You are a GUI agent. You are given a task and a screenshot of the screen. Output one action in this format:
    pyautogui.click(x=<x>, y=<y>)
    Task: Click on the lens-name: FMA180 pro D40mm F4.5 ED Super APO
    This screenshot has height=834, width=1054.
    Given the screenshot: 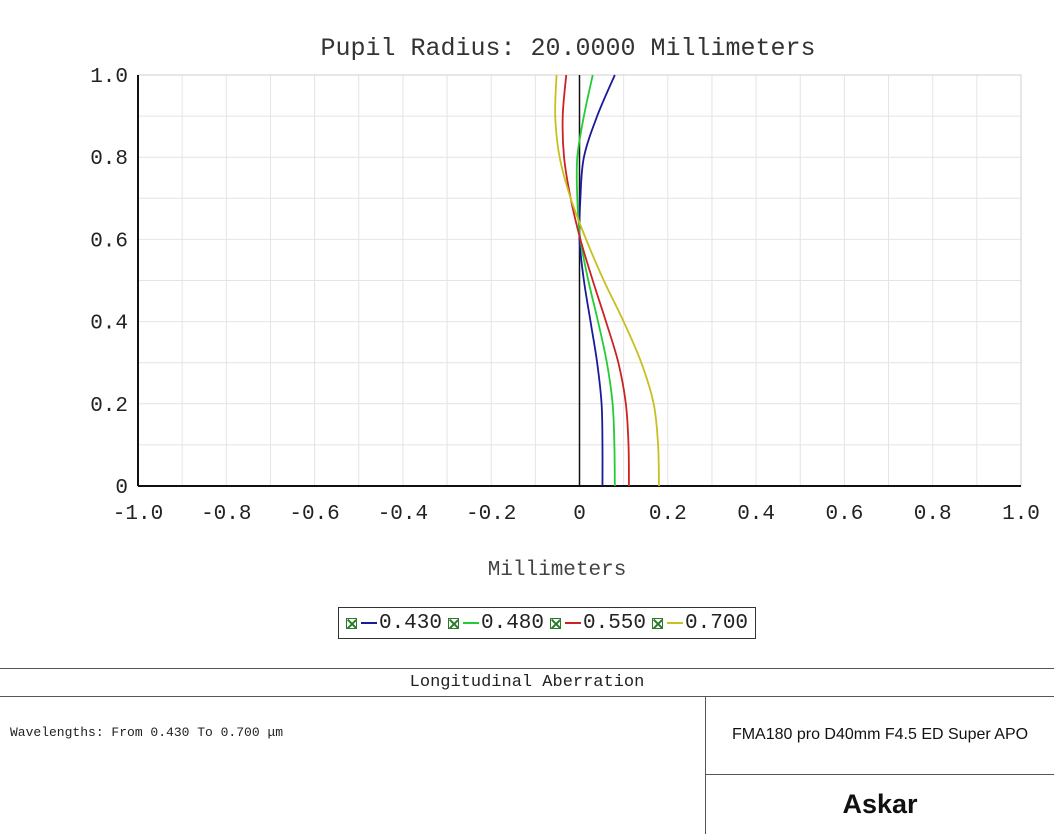 What is the action you would take?
    pyautogui.click(x=879, y=735)
    